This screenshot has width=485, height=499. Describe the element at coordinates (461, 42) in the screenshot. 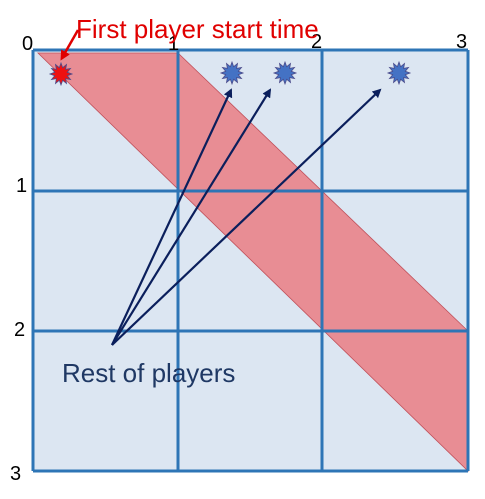

I see `x-tick-3: 3` at that location.